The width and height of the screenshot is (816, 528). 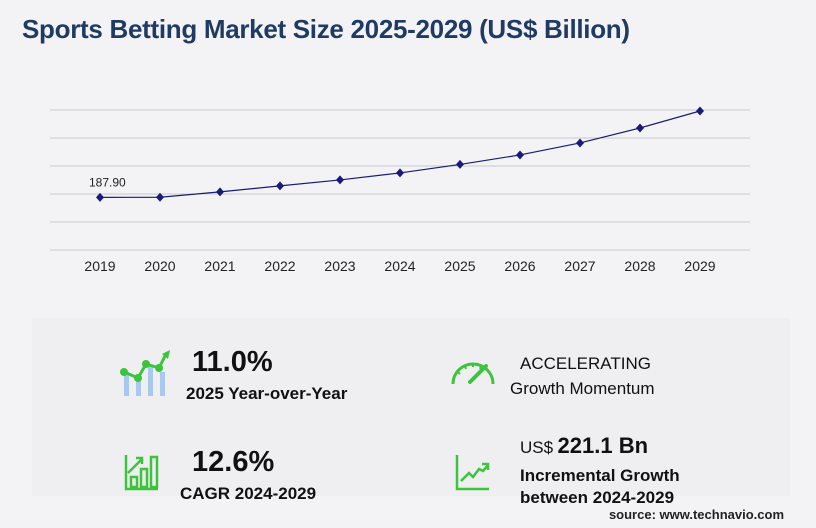 I want to click on x-tick-label: 2022, so click(x=279, y=266).